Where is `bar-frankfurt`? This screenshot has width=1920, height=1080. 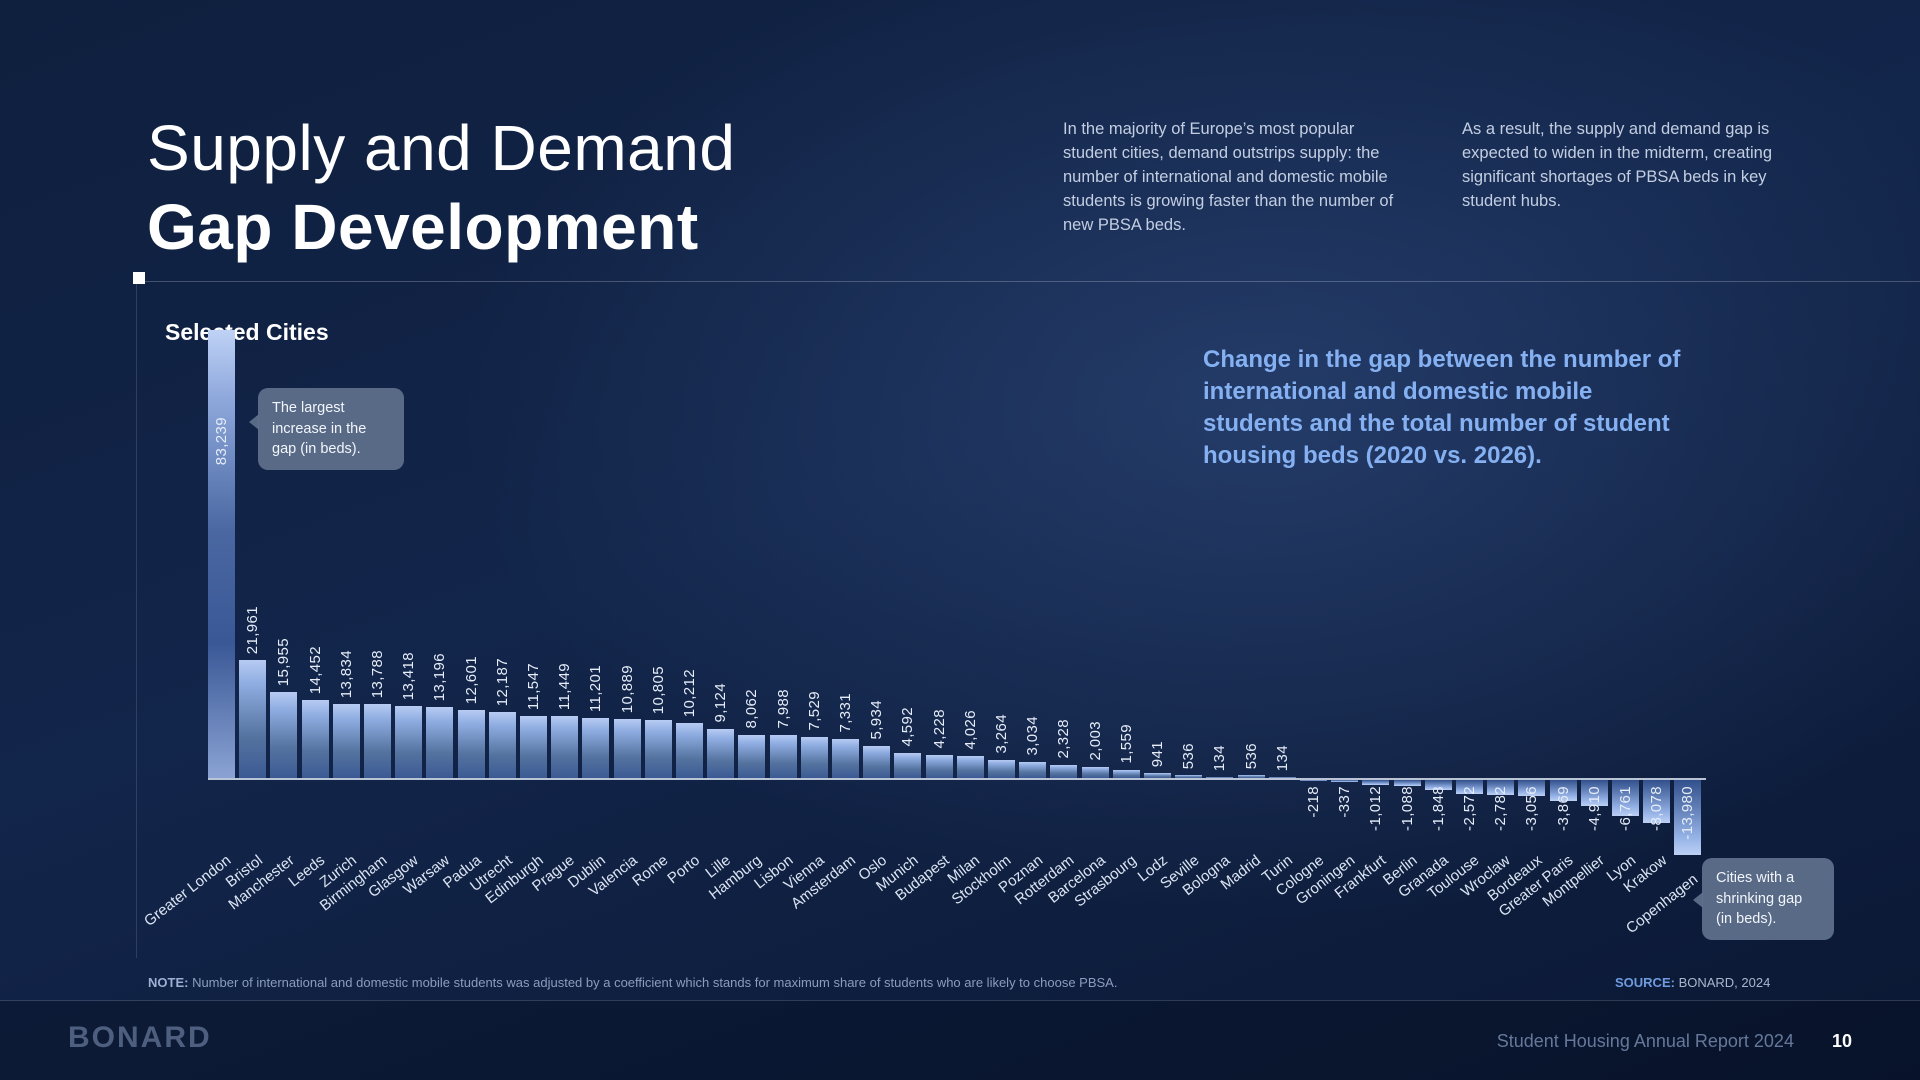 bar-frankfurt is located at coordinates (1376, 782).